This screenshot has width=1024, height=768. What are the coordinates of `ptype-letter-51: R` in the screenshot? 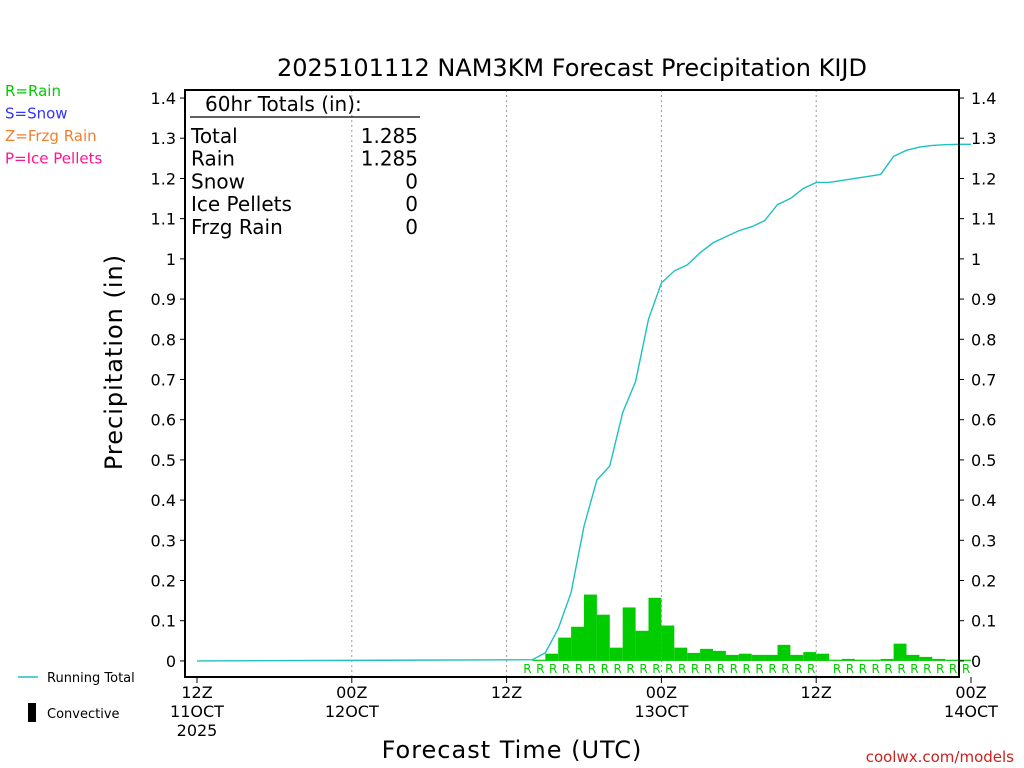 It's located at (850, 669).